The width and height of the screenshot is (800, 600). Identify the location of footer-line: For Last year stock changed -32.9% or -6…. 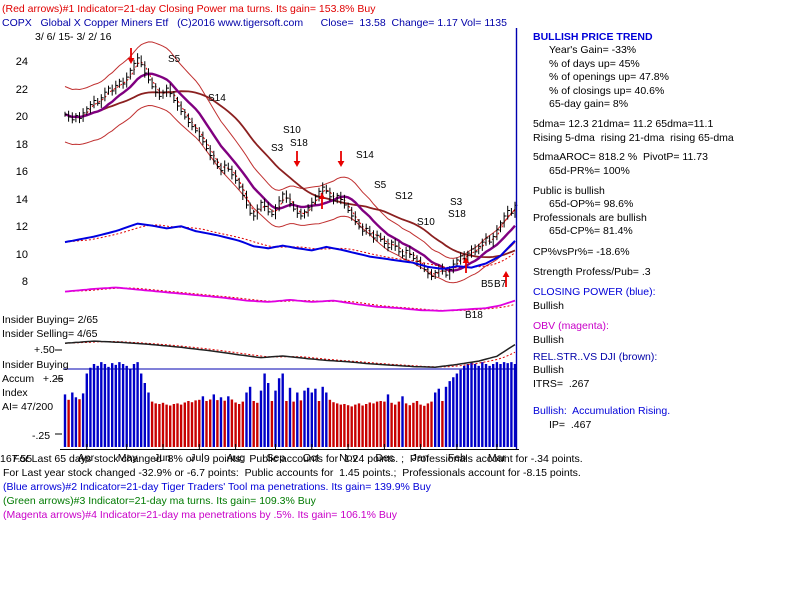
(292, 473).